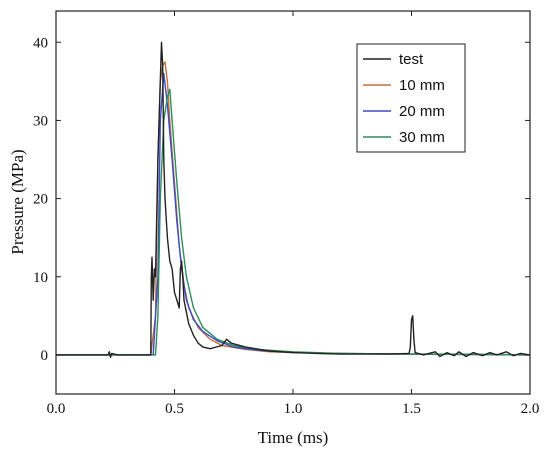 The height and width of the screenshot is (459, 550). Describe the element at coordinates (40, 278) in the screenshot. I see `y-tick-label: 10` at that location.